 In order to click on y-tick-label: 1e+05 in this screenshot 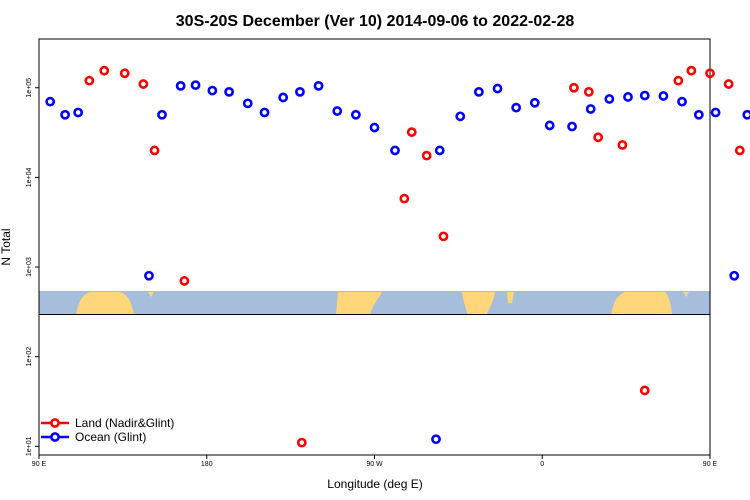, I will do `click(29, 88)`.